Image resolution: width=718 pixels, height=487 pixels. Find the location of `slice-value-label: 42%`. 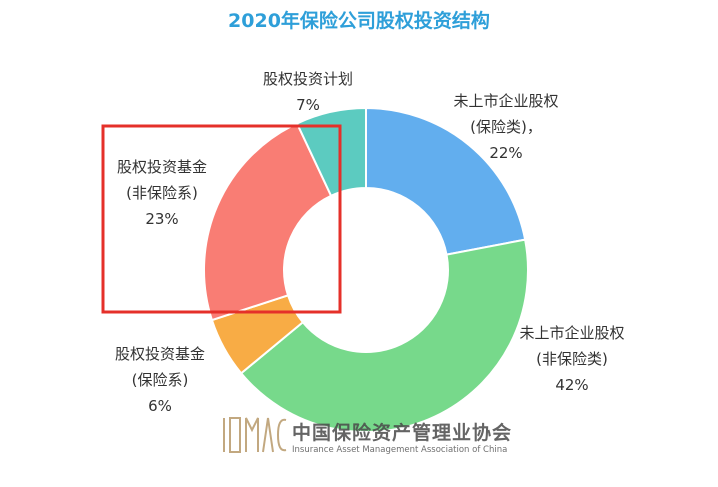

slice-value-label: 42% is located at coordinates (571, 385).